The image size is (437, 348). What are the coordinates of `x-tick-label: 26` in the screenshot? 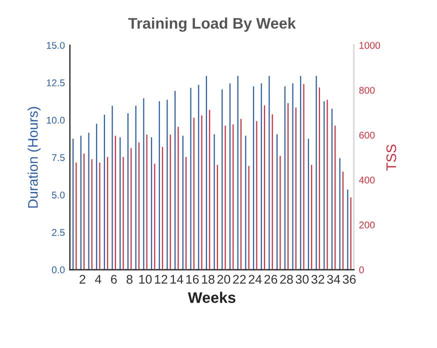 It's located at (271, 279).